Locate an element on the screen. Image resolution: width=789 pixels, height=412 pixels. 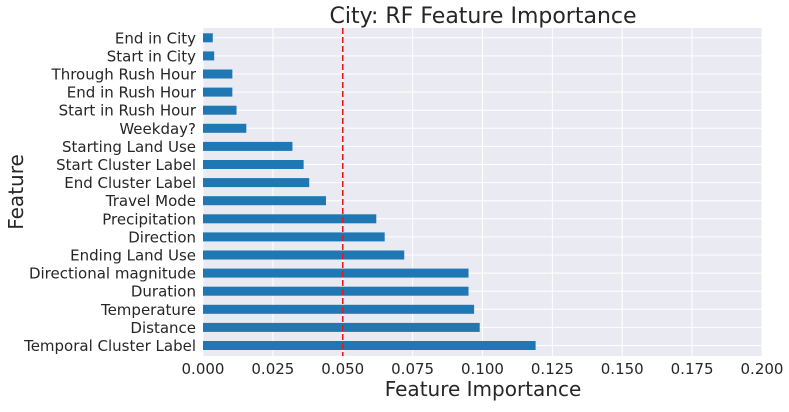
x-tick-label: 0.200 is located at coordinates (762, 369).